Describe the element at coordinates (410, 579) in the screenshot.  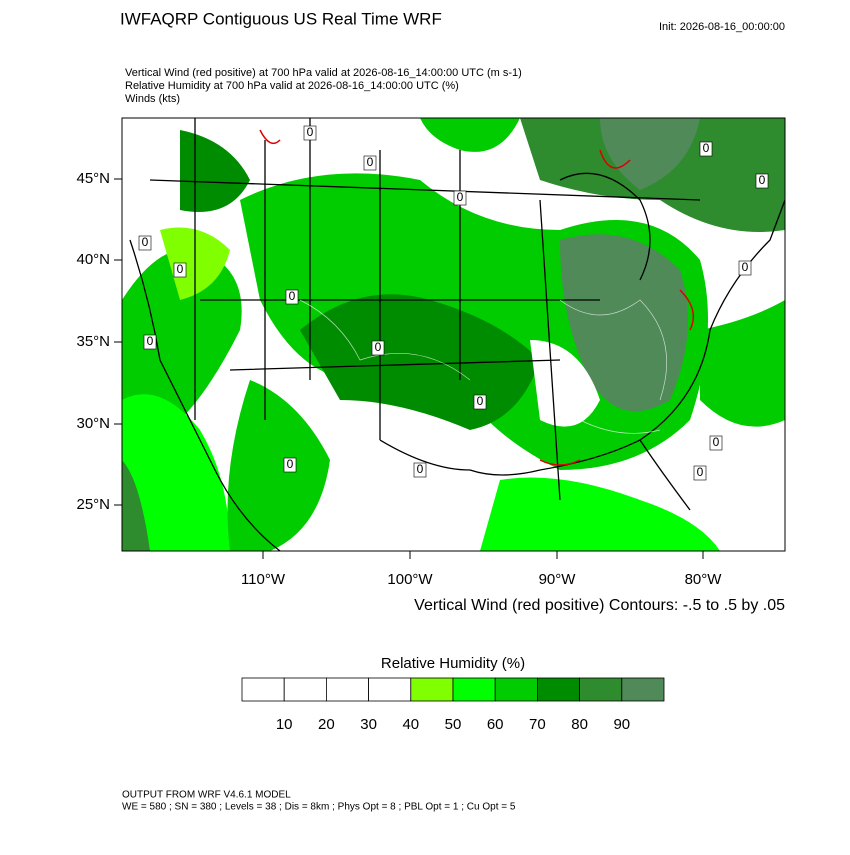
I see `lon-label: 100°W` at that location.